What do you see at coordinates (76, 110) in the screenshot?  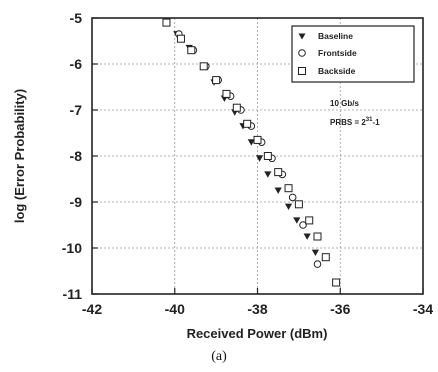 I see `y-tick-label: -7` at bounding box center [76, 110].